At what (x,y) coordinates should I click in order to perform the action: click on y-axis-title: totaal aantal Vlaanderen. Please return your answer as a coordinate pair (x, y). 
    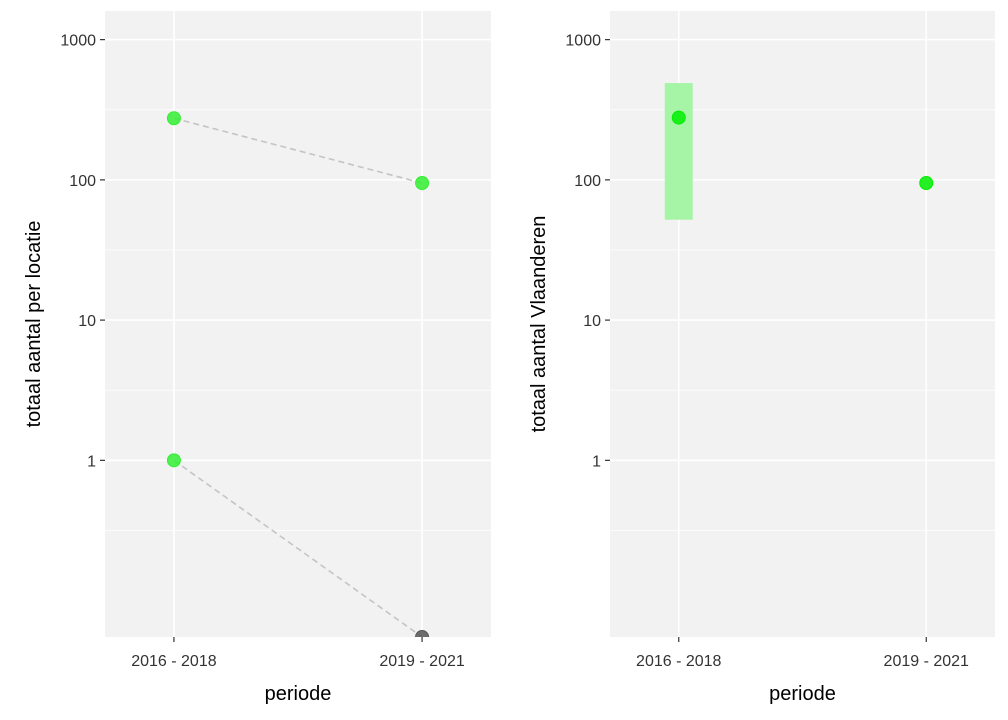
    Looking at the image, I should click on (539, 324).